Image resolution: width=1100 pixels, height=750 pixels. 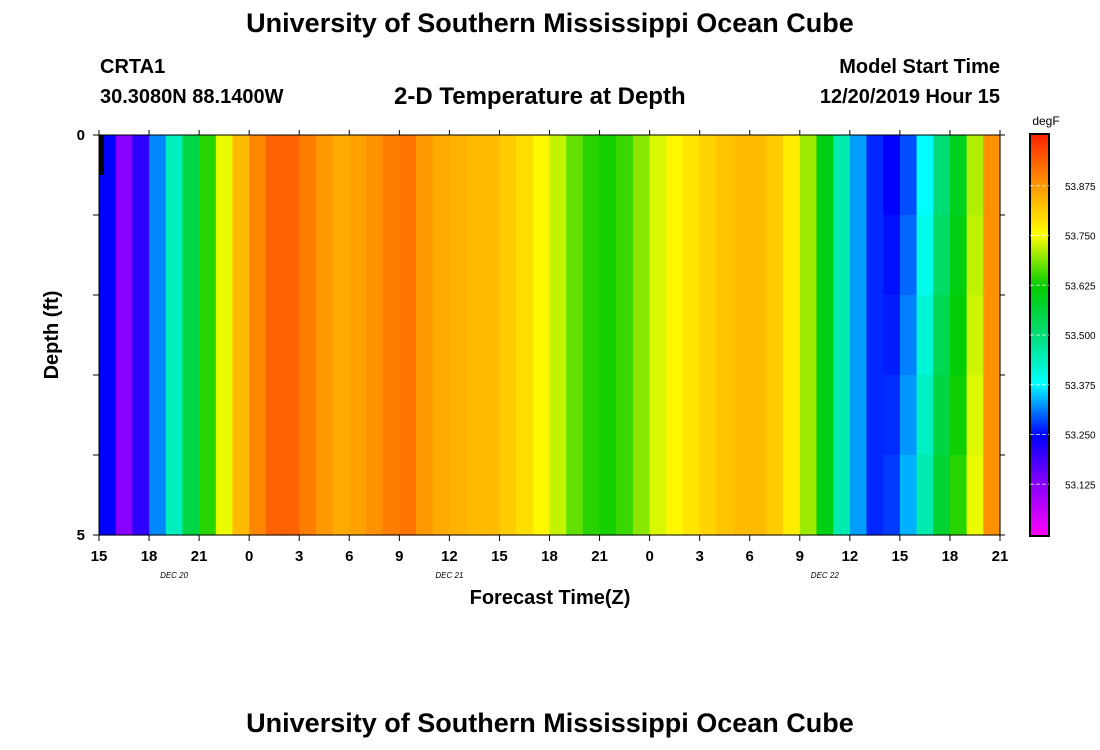 What do you see at coordinates (549, 556) in the screenshot?
I see `x-tick-label: 18` at bounding box center [549, 556].